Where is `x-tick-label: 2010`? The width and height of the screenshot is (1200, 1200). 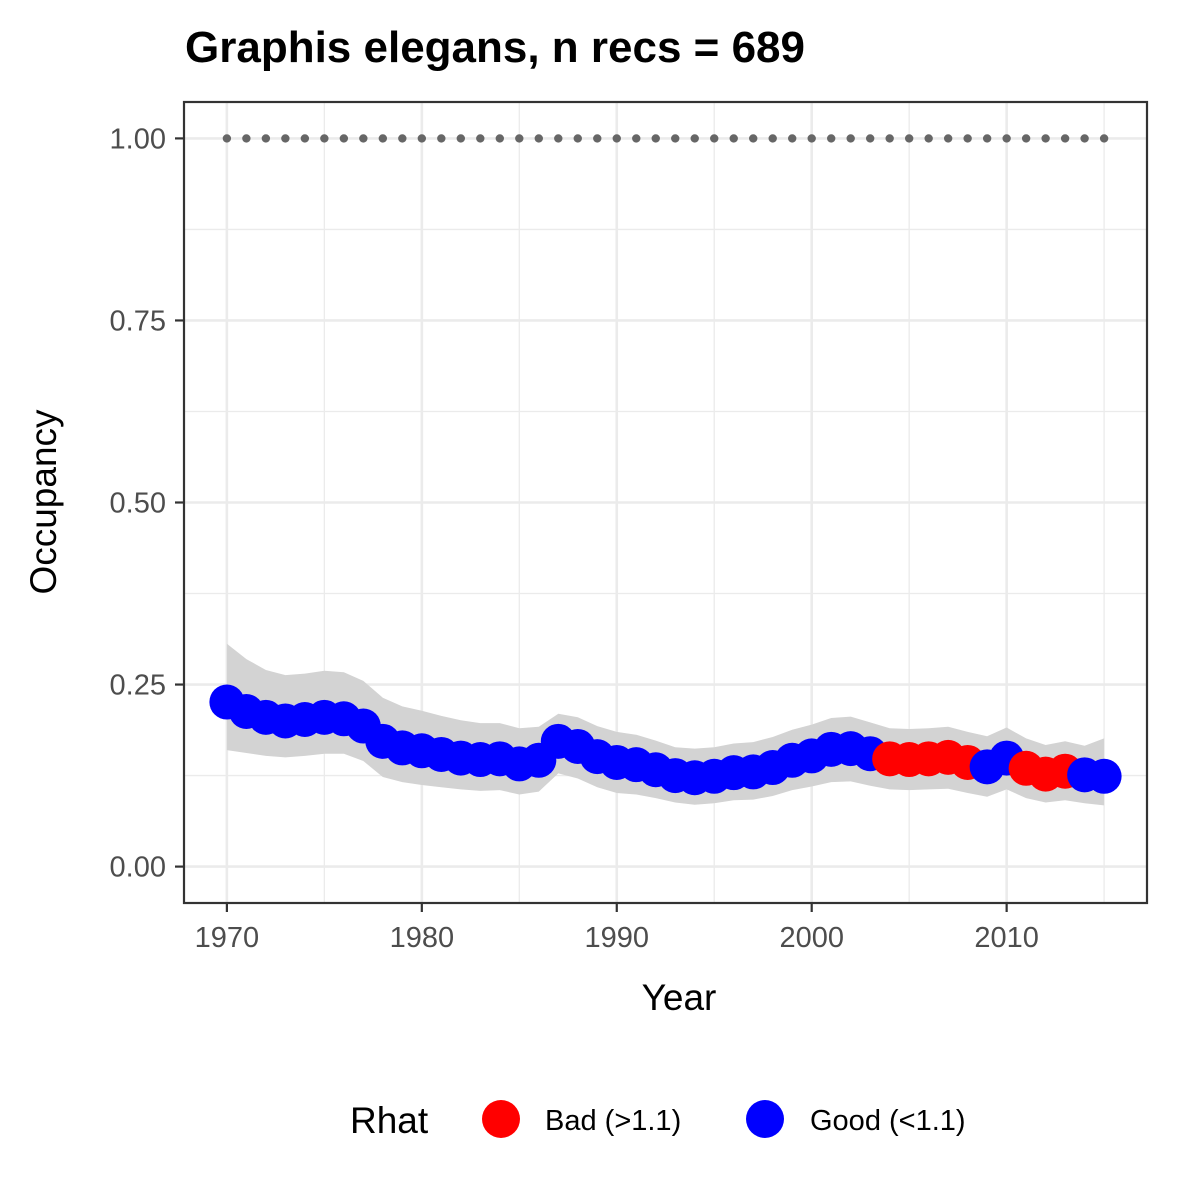
x-tick-label: 2010 is located at coordinates (1006, 938).